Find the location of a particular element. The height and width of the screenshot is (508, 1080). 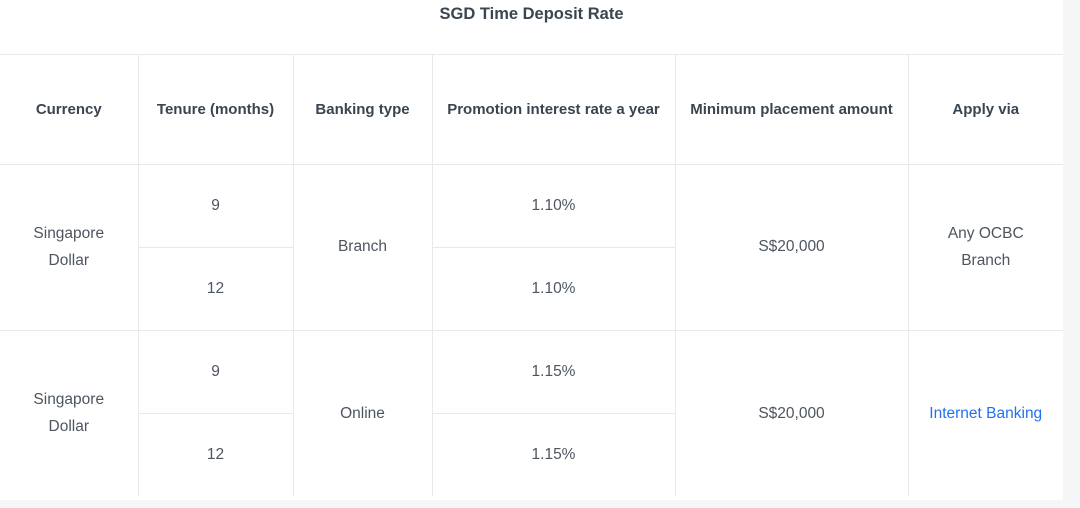

rate-cell-online-12: 1.15% is located at coordinates (553, 454).